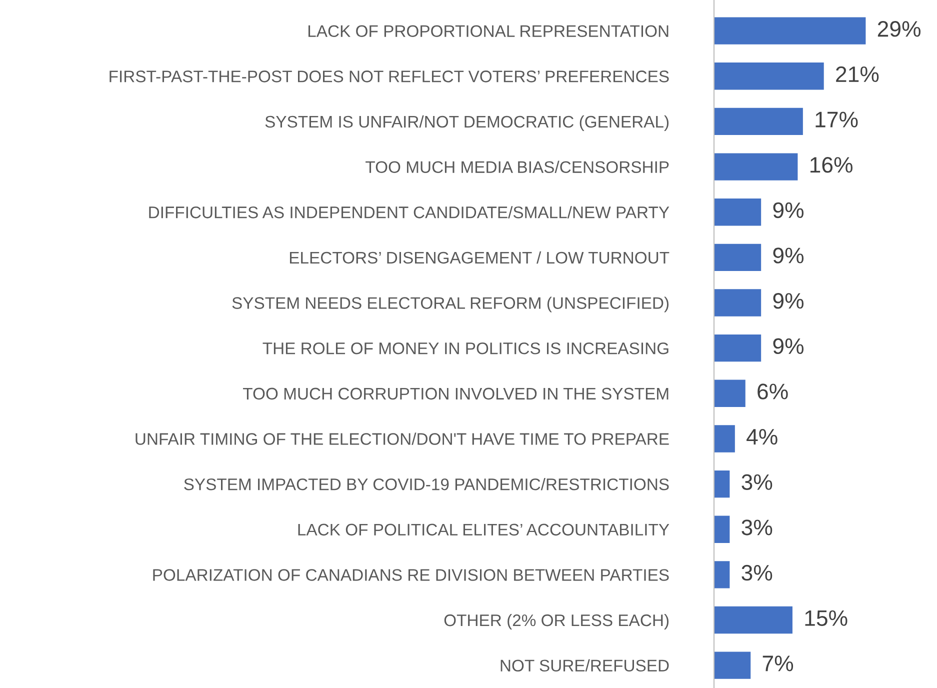 The width and height of the screenshot is (937, 688). Describe the element at coordinates (402, 438) in the screenshot. I see `y-tick-label: UNFAIR TIMING OF THE ELECTION/DON'T HAVE TIME TO PREPARE` at that location.